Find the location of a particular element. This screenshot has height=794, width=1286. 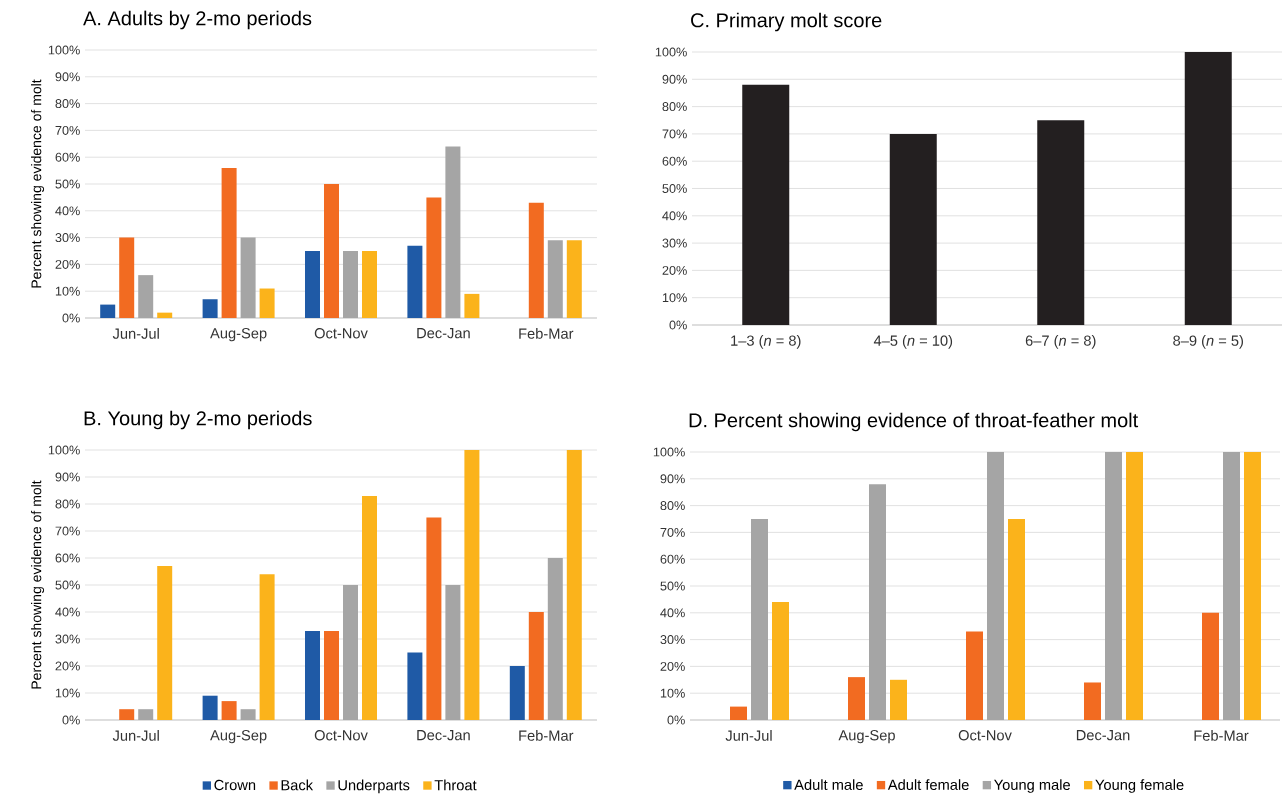

x-tick-label: Aug-Sep is located at coordinates (238, 335).